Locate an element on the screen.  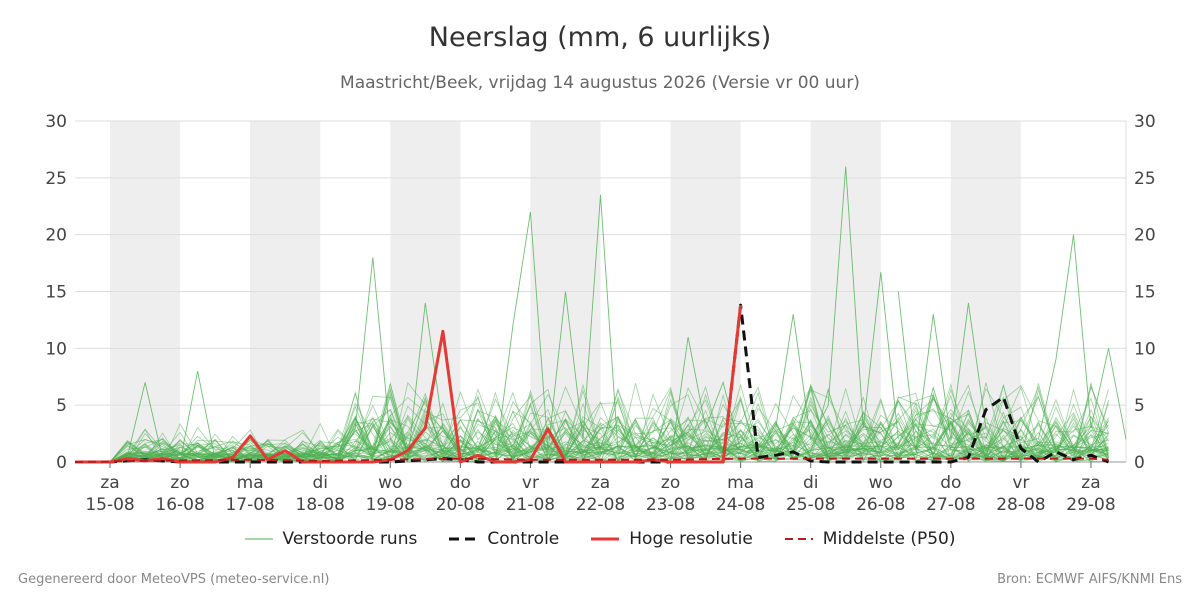
y-tick-left-20: 20 is located at coordinates (56, 236).